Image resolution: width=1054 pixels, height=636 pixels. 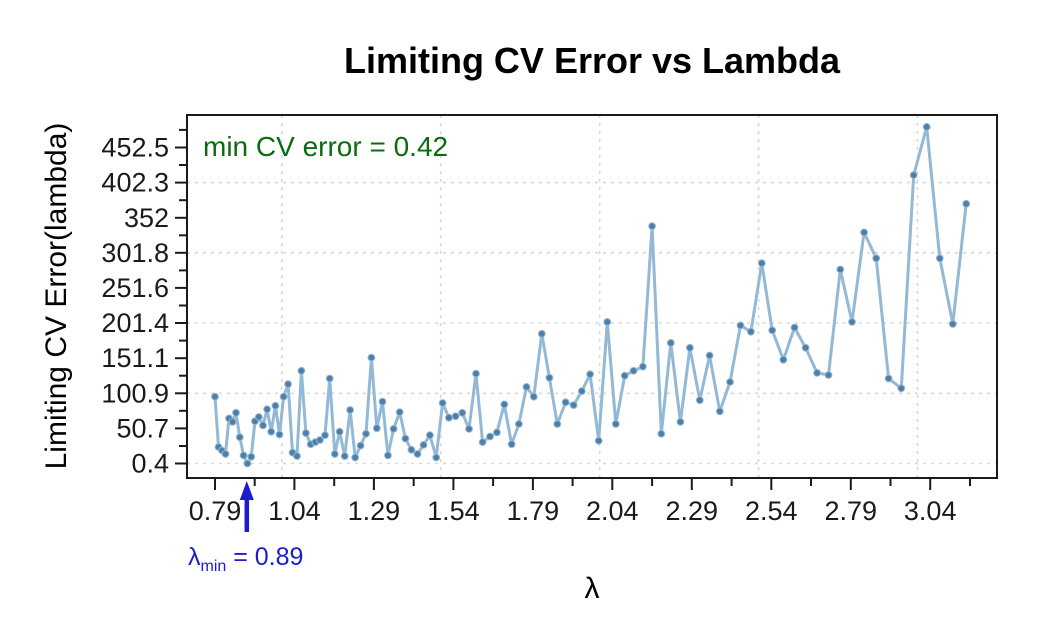 What do you see at coordinates (215, 511) in the screenshot?
I see `svg-text: 0.79` at bounding box center [215, 511].